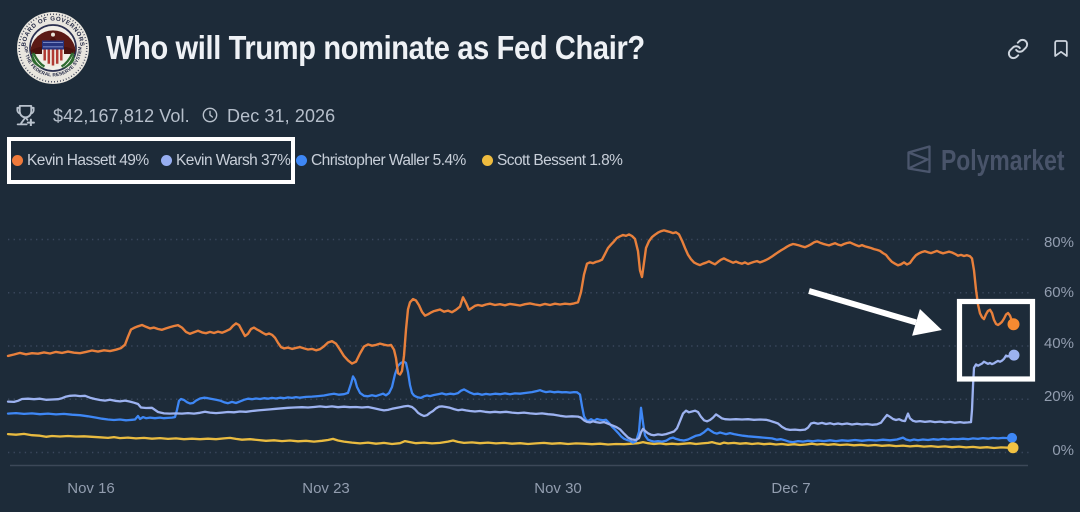 This screenshot has width=1080, height=512. I want to click on svg-text: 60%, so click(1059, 292).